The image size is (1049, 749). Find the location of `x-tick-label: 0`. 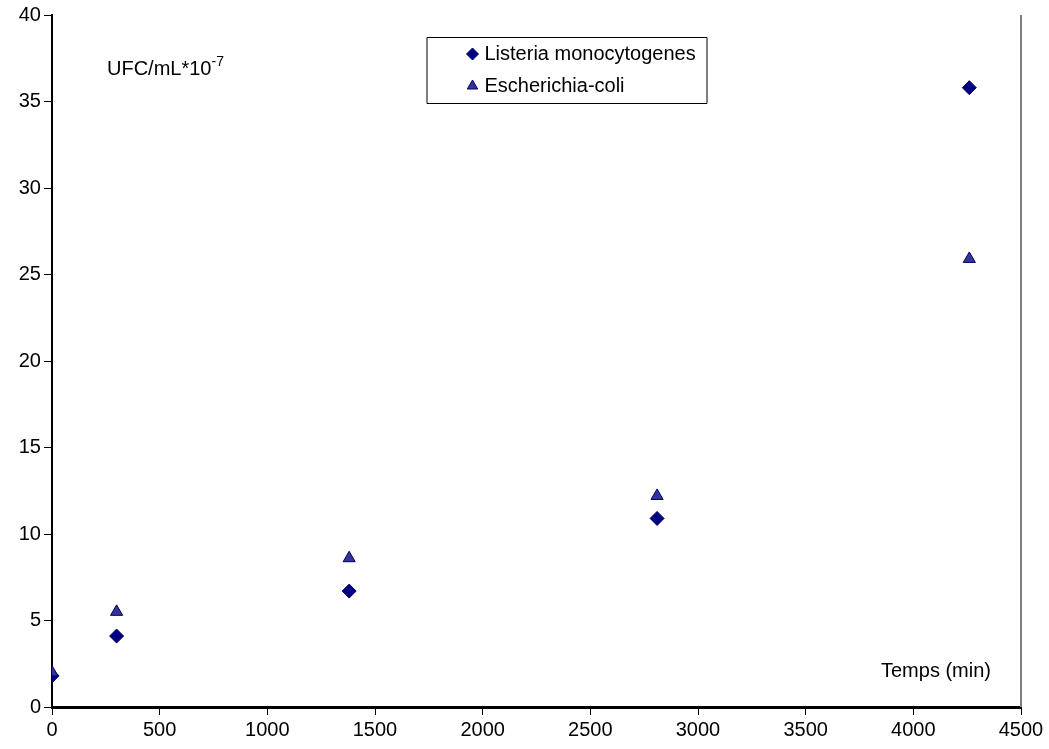

x-tick-label: 0 is located at coordinates (52, 728).